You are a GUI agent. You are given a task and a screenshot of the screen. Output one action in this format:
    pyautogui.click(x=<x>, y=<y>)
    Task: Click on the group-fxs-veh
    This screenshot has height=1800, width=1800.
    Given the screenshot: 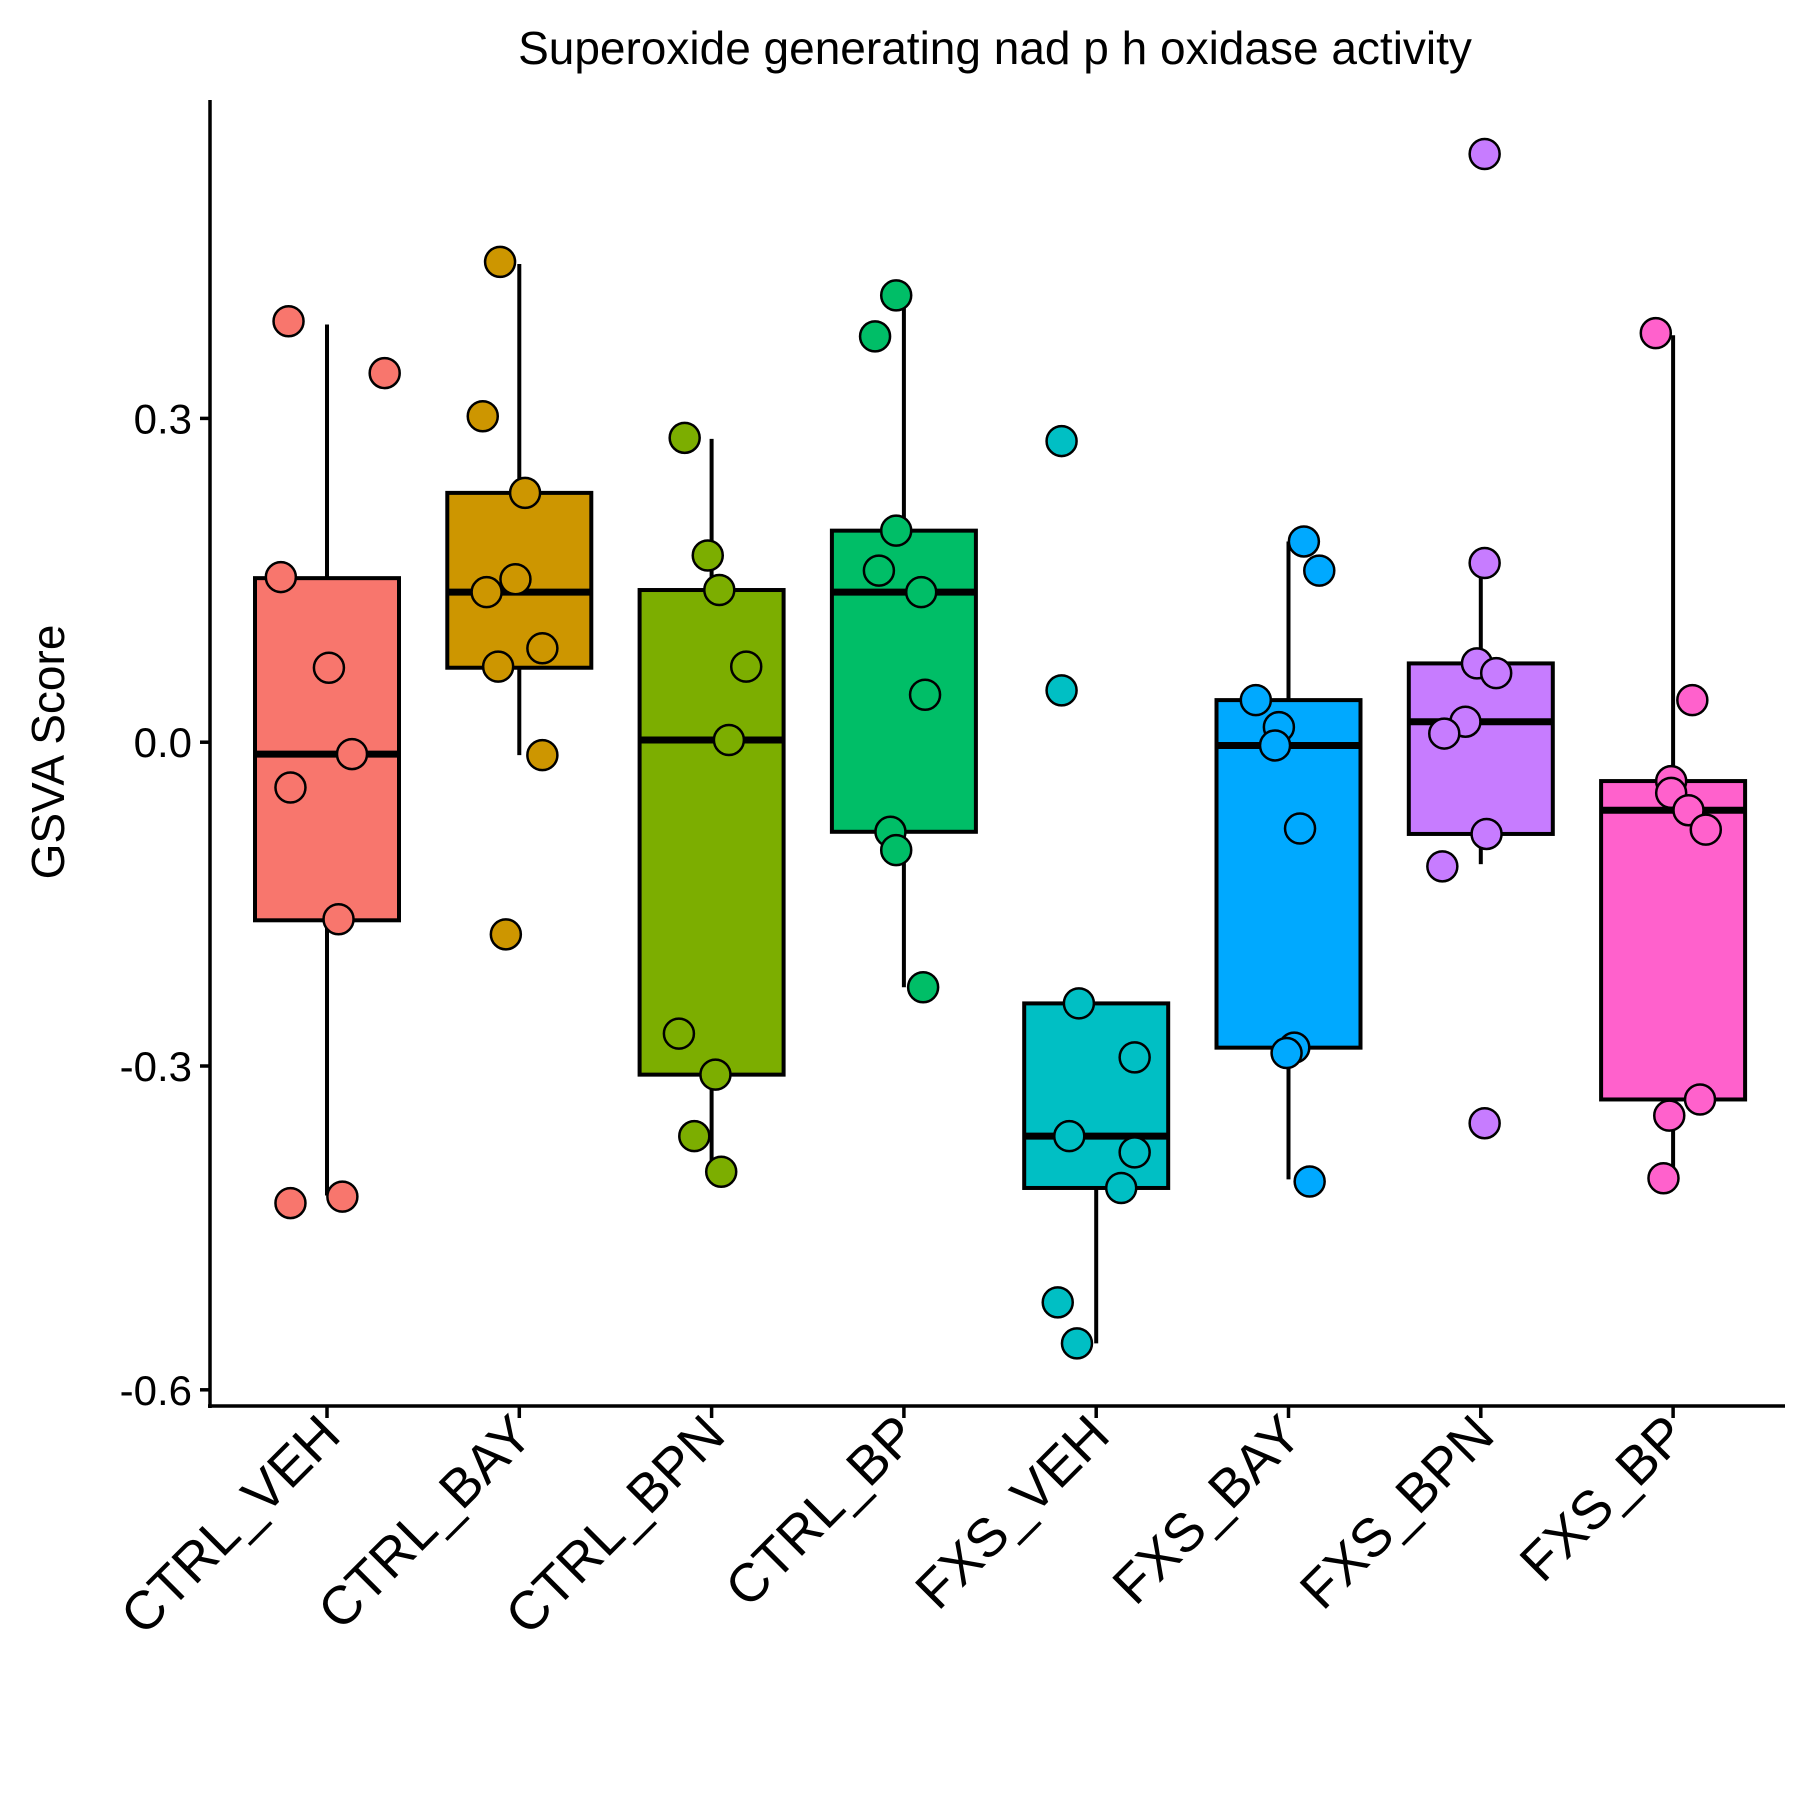 What is the action you would take?
    pyautogui.click(x=1096, y=892)
    